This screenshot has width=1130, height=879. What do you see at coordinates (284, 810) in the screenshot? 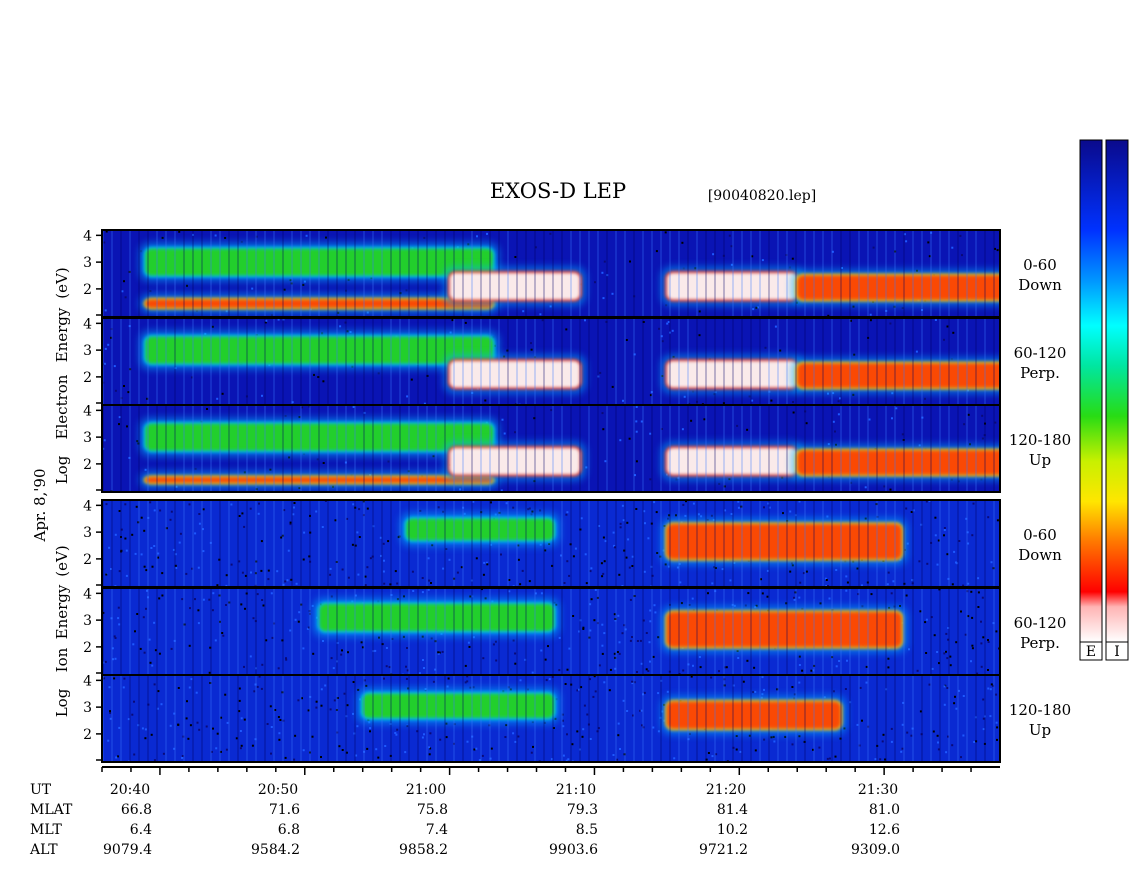
I see `ephemeris-mlat-value: 71.6` at bounding box center [284, 810].